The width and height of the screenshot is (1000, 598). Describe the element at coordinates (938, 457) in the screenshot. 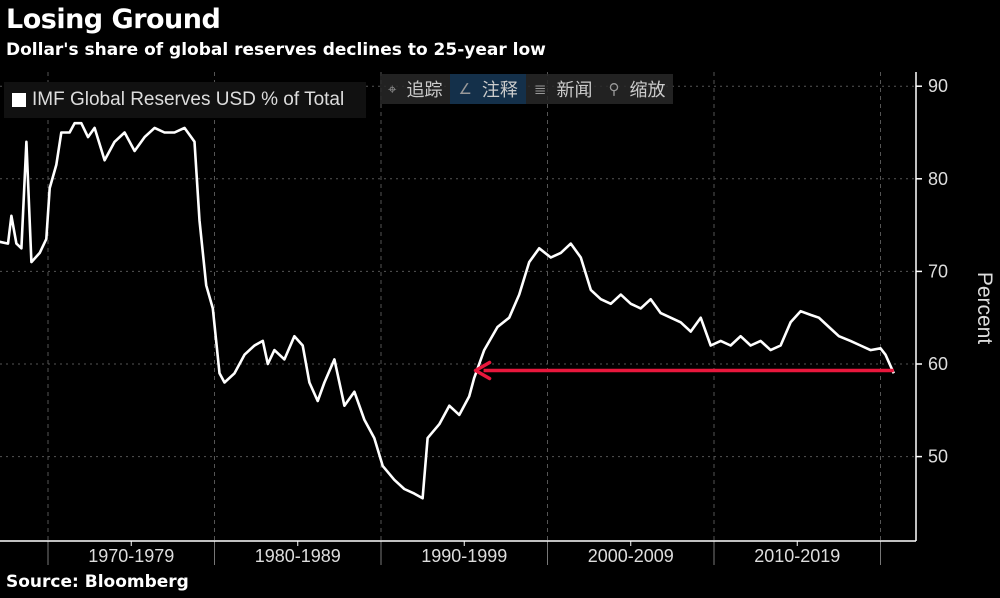

I see `y-tick-label: 50` at that location.